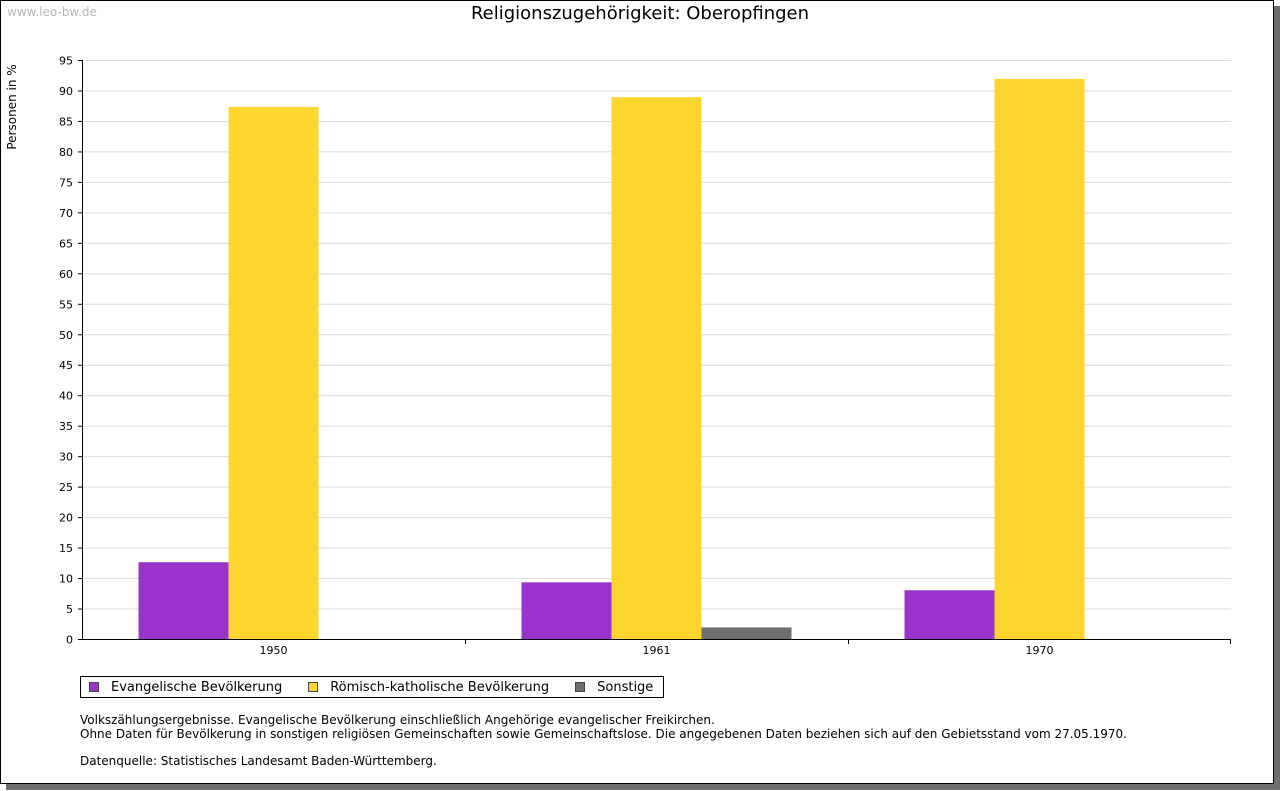  Describe the element at coordinates (66, 396) in the screenshot. I see `y-tick-label: 40` at that location.